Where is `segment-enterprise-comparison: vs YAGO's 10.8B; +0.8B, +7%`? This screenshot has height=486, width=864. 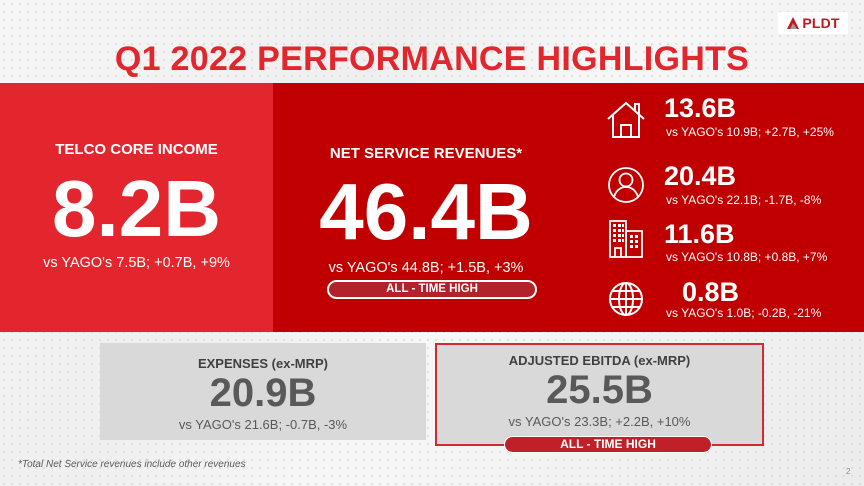 segment-enterprise-comparison: vs YAGO's 10.8B; +0.8B, +7% is located at coordinates (747, 257).